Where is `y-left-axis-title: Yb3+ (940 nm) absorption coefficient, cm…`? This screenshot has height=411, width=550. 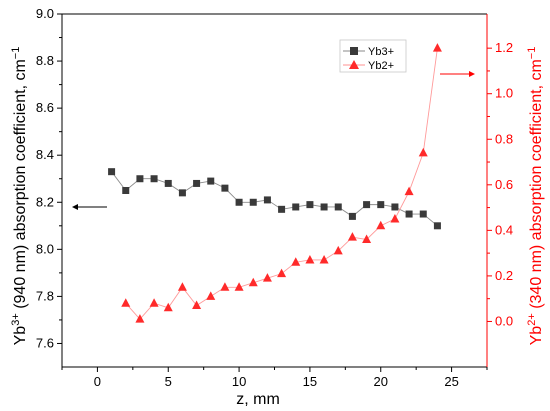
y-left-axis-title: Yb3+ (940 nm) absorption coefficient, cm… is located at coordinates (19, 196).